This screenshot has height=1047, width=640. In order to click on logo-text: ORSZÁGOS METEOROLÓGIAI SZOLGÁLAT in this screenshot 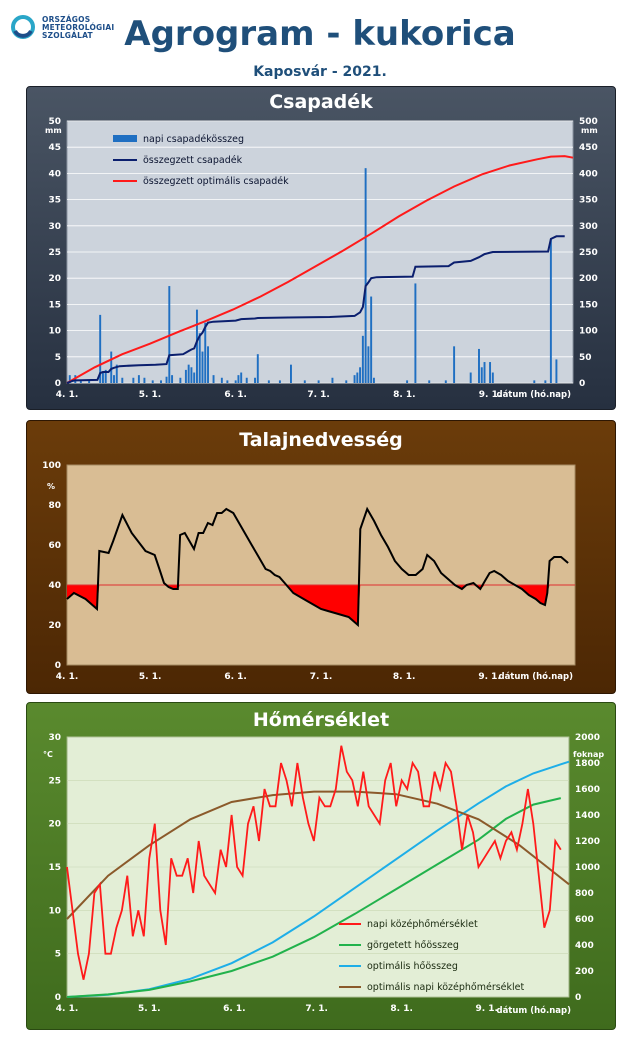, I will do `click(78, 27)`.